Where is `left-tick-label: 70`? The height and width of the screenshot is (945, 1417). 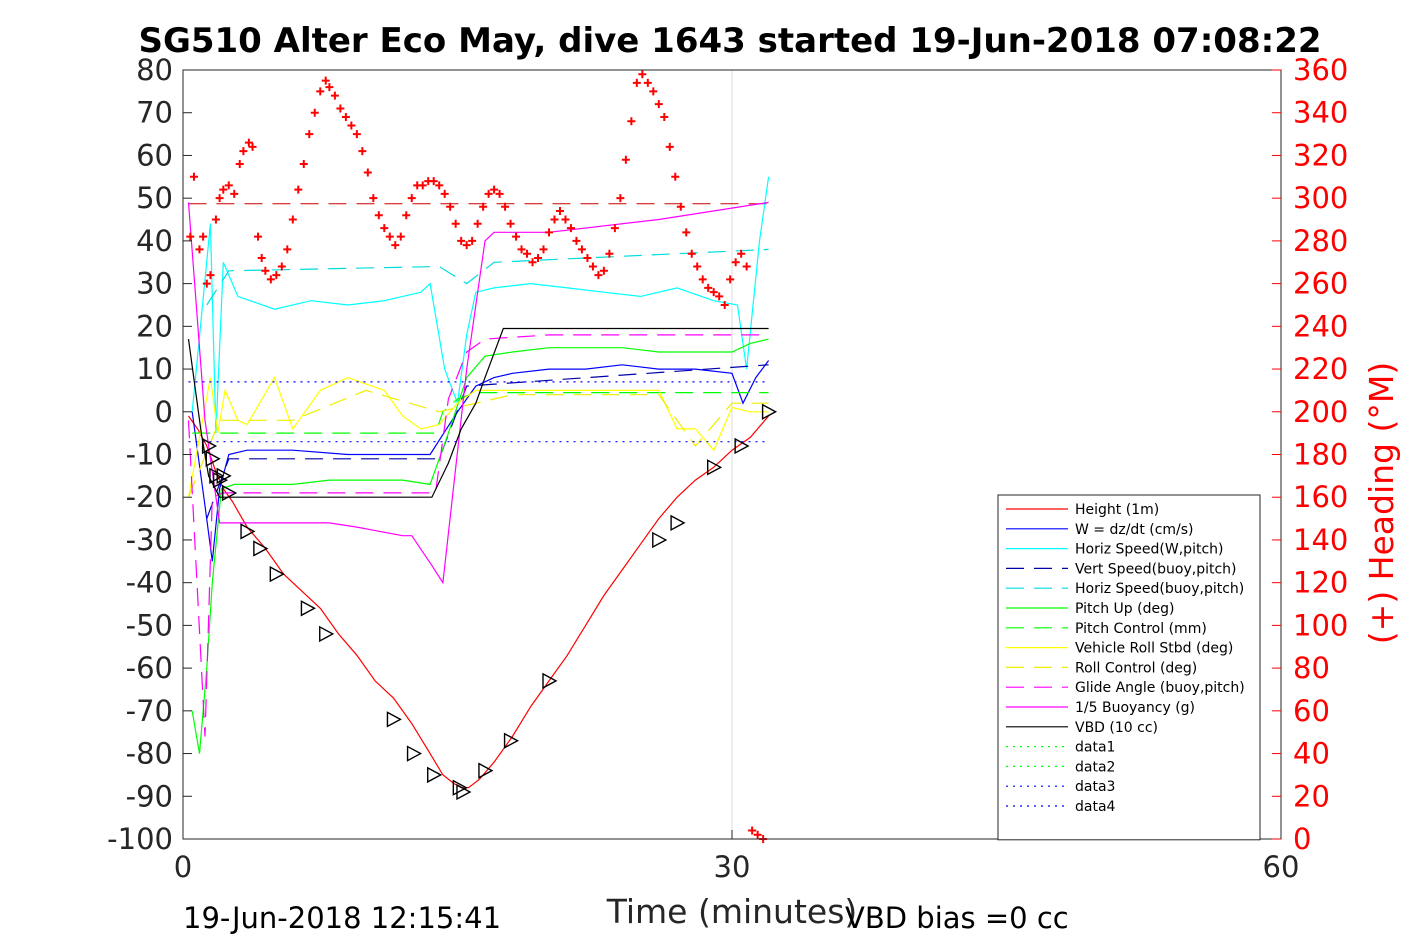
left-tick-label: 70 is located at coordinates (154, 113).